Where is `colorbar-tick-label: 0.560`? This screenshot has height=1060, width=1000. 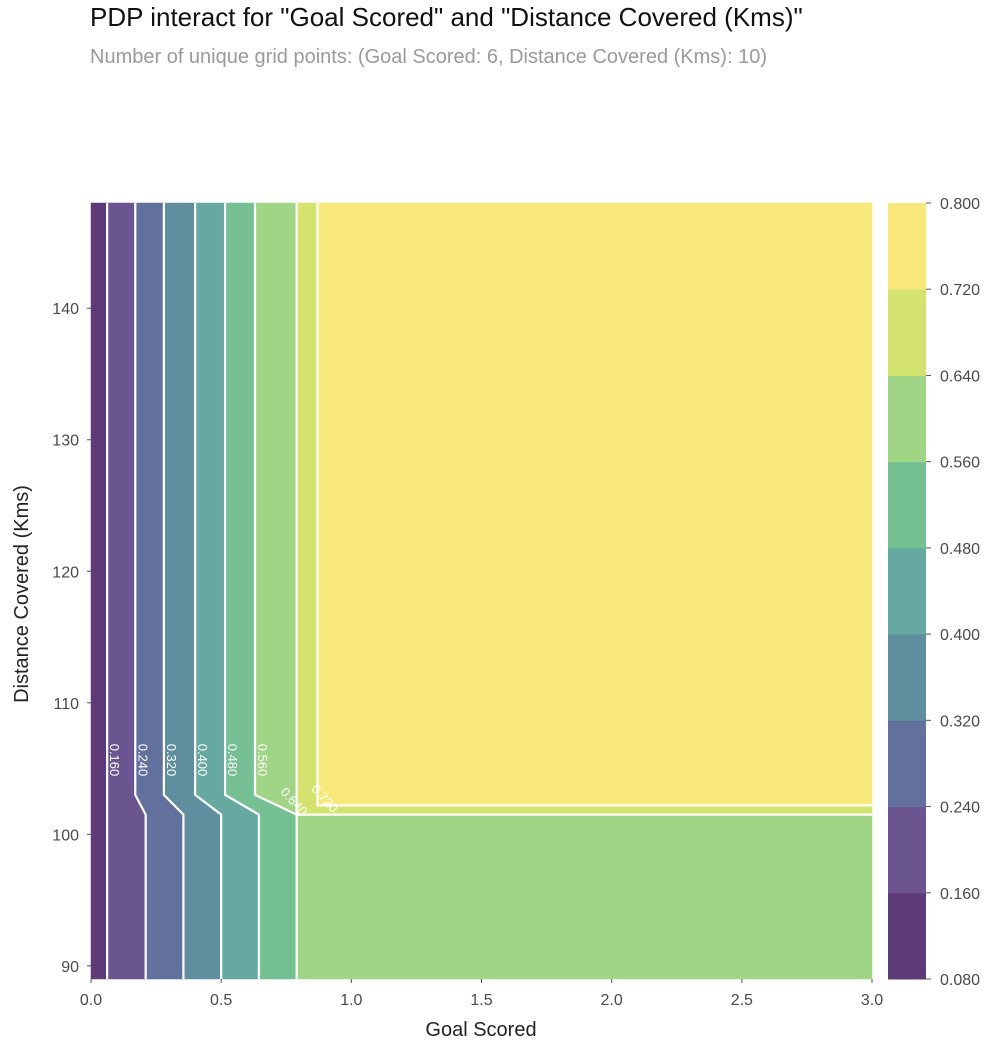
colorbar-tick-label: 0.560 is located at coordinates (960, 463).